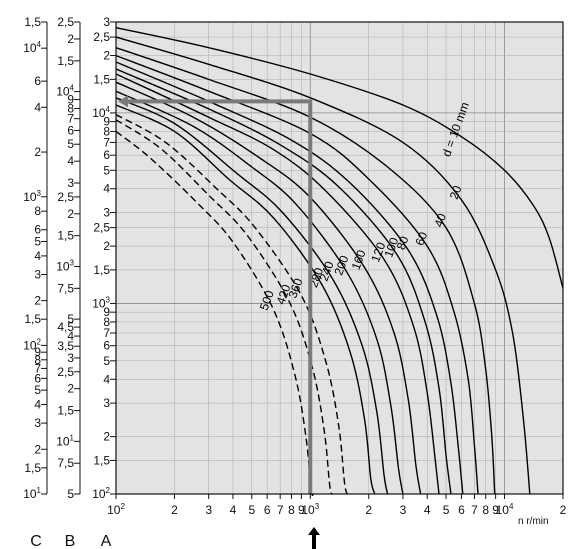 This screenshot has height=549, width=582. Describe the element at coordinates (70, 100) in the screenshot. I see `y-tick-label-b: 9` at that location.